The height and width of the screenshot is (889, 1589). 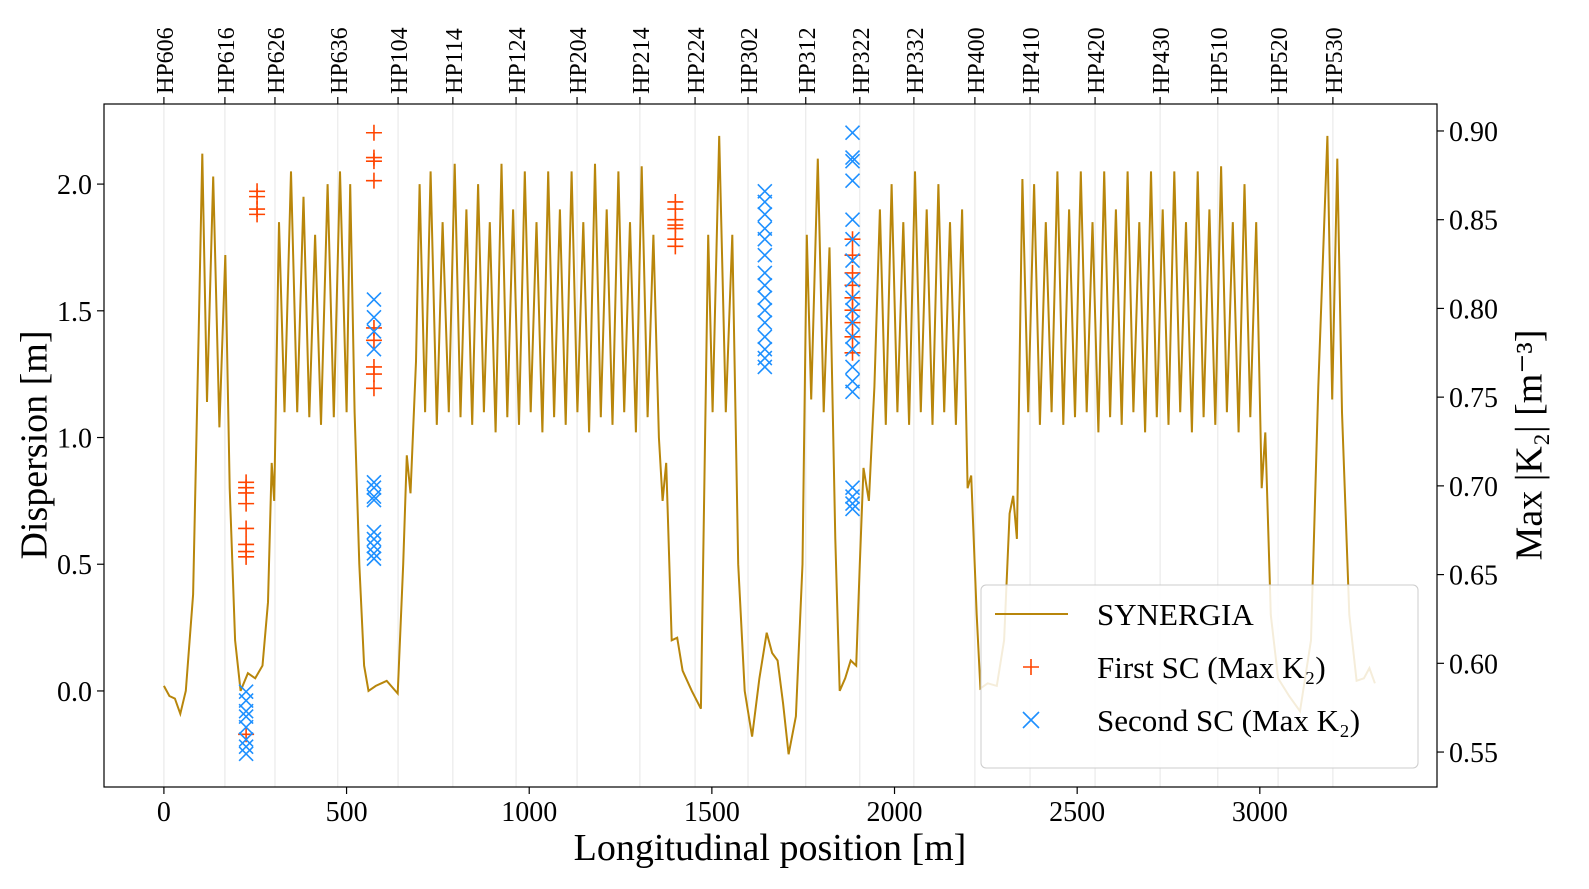 I want to click on legend-label: SYNERGIA, so click(x=1175, y=614).